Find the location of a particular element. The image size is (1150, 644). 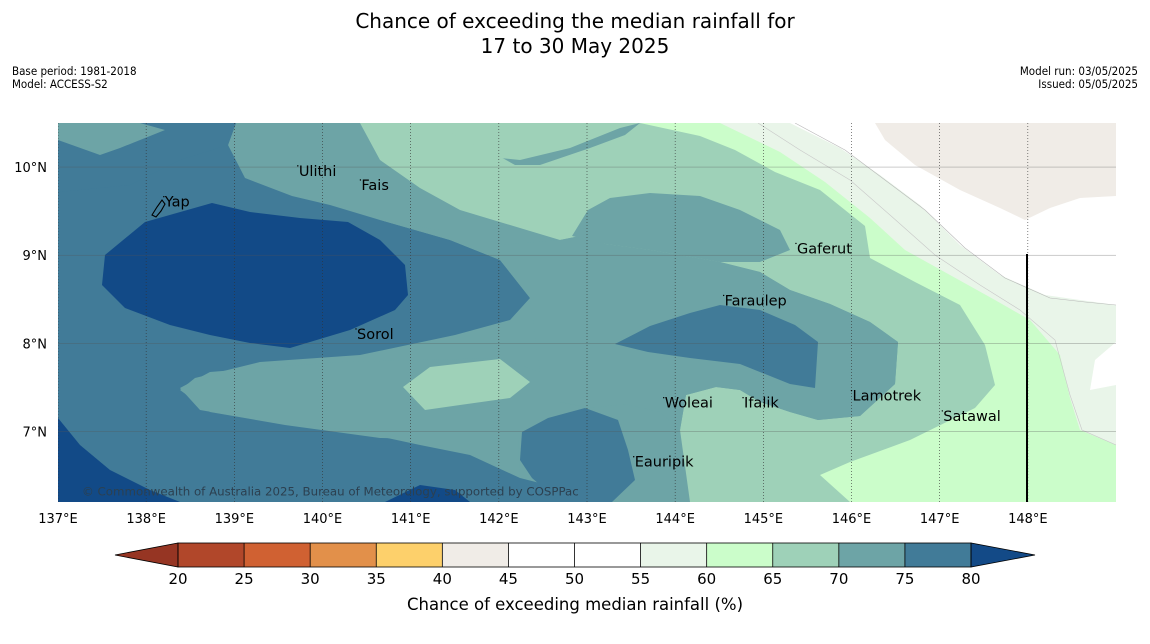

longitude-tick-label: 142°E is located at coordinates (499, 519).